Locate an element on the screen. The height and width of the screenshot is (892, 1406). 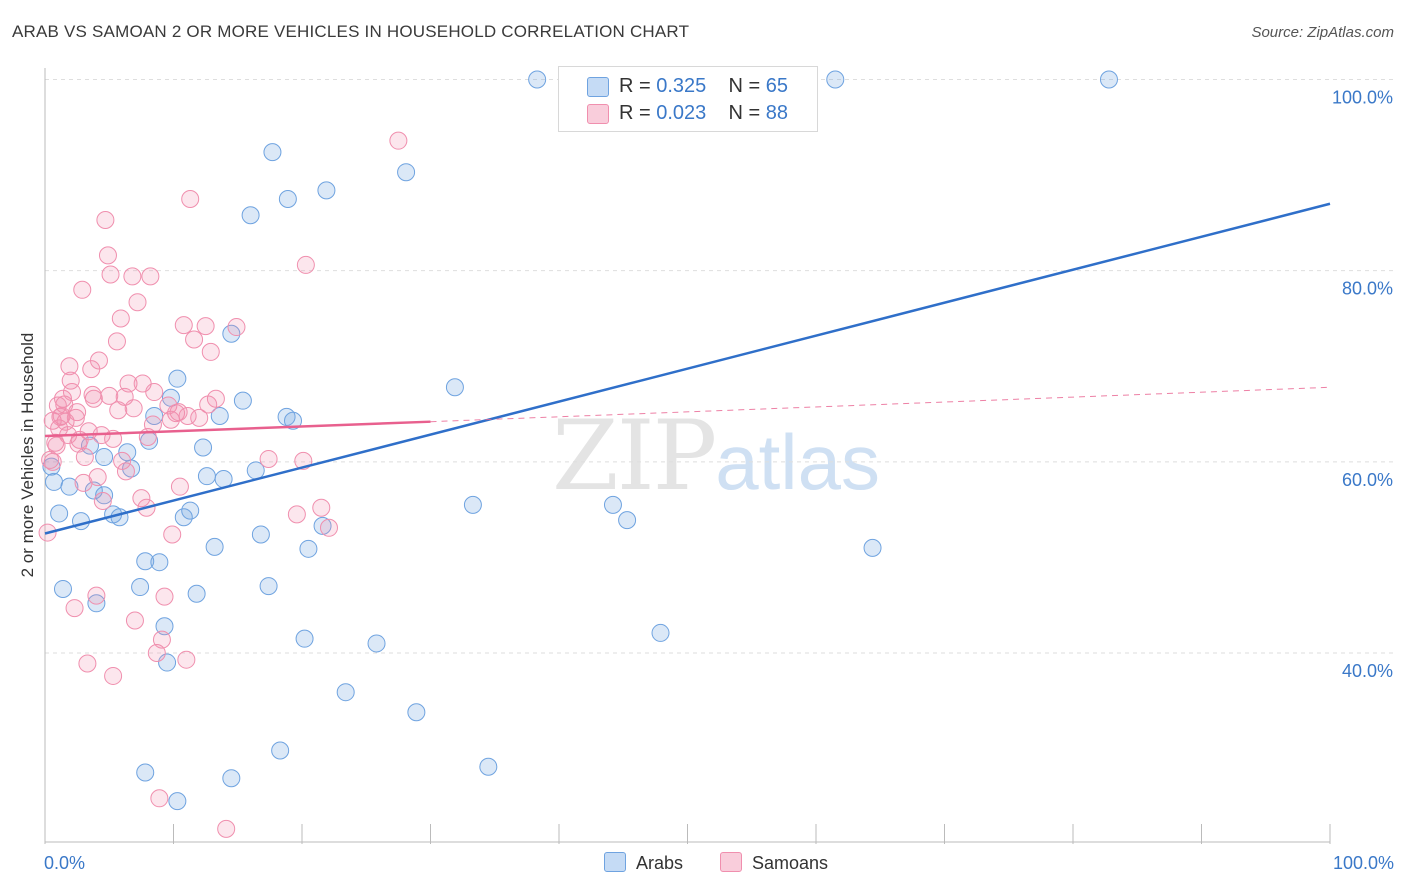
legend-arabs-r-label: R = is located at coordinates (638, 86).